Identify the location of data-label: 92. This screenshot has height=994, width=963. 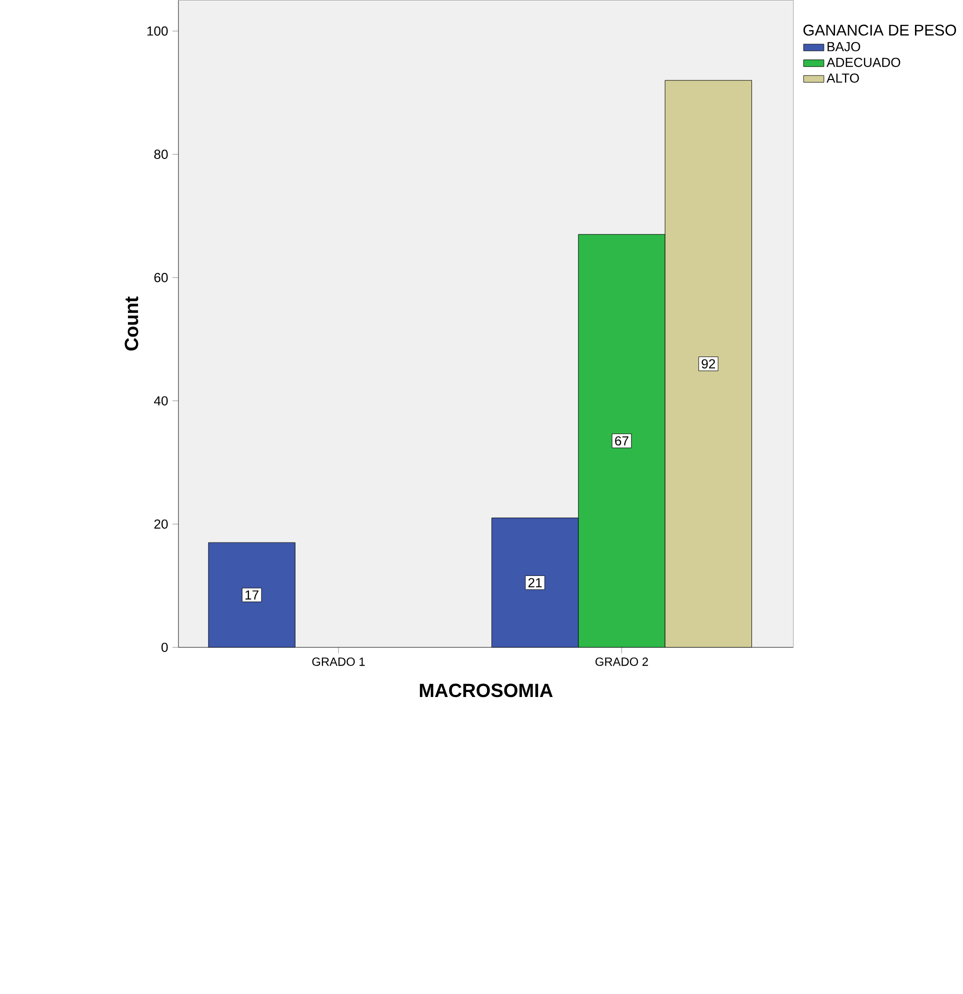
(709, 363).